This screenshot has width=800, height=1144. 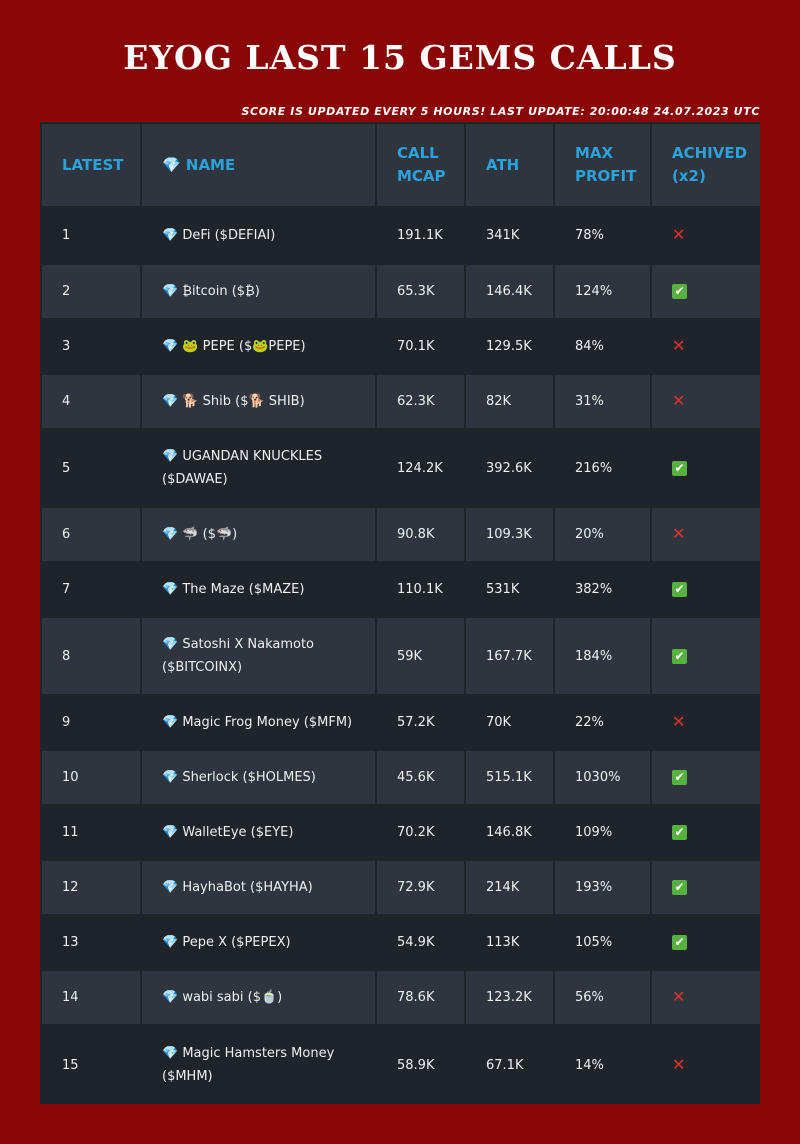 I want to click on cell-name: 💎 Satoshi X Nakamoto ($BITCOINX), so click(x=258, y=656).